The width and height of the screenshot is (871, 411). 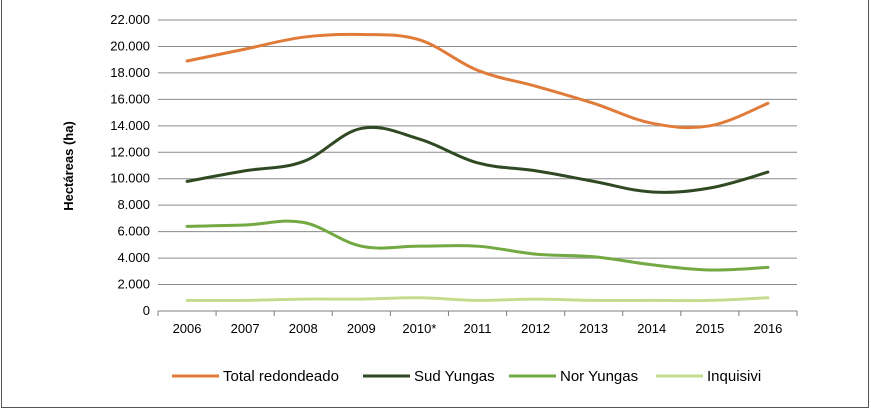 What do you see at coordinates (478, 328) in the screenshot?
I see `x-tick-label: 2011` at bounding box center [478, 328].